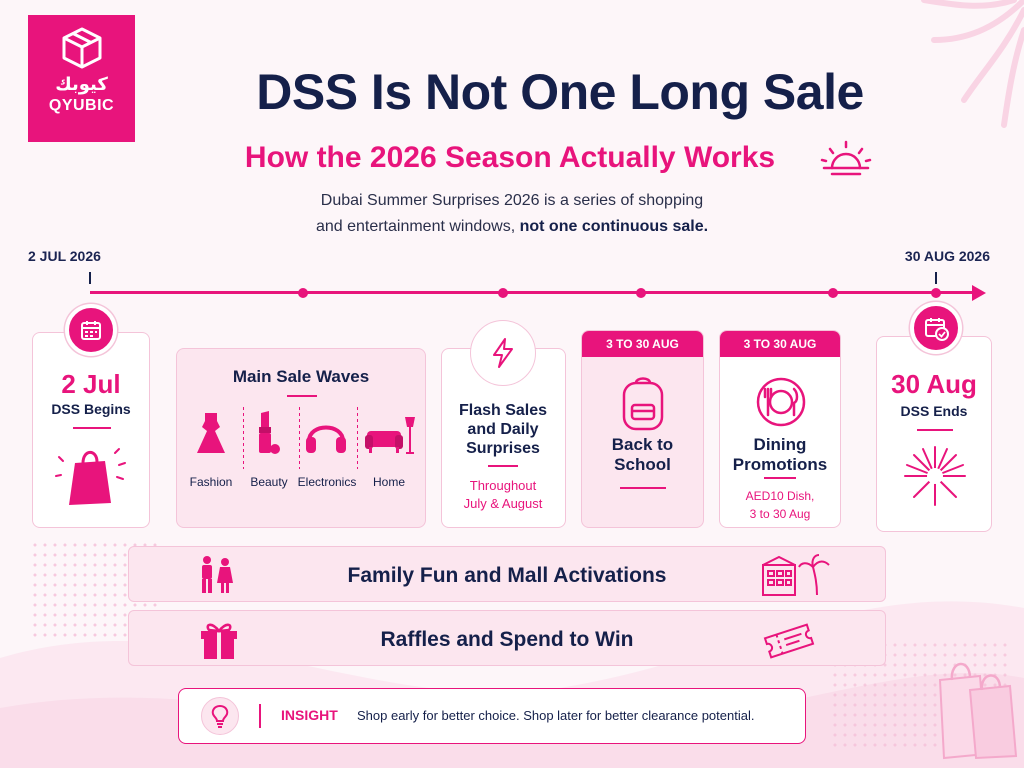 Image resolution: width=1024 pixels, height=768 pixels. I want to click on calendar-check-icon, so click(937, 329).